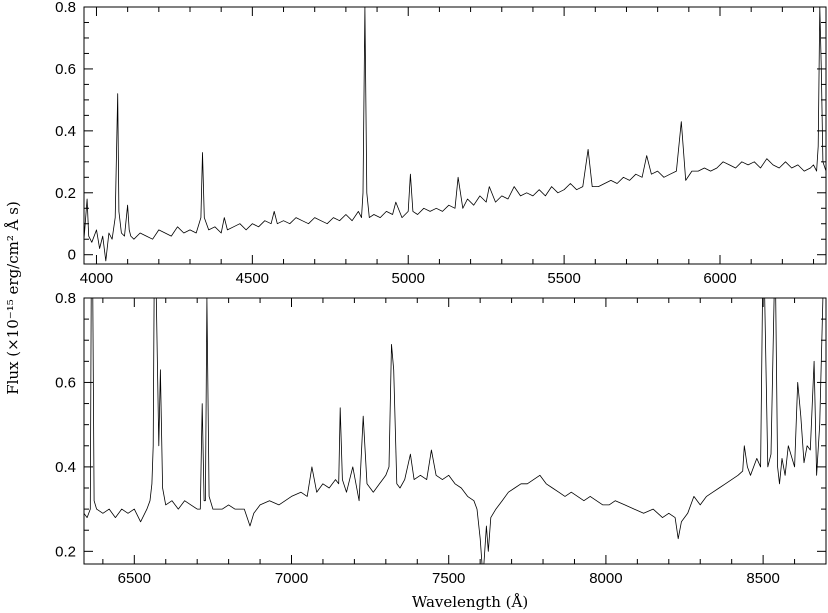 Image resolution: width=828 pixels, height=613 pixels. What do you see at coordinates (13, 298) in the screenshot?
I see `y-axis-title: Flux (×10⁻¹⁵ erg/cm² Å s)` at bounding box center [13, 298].